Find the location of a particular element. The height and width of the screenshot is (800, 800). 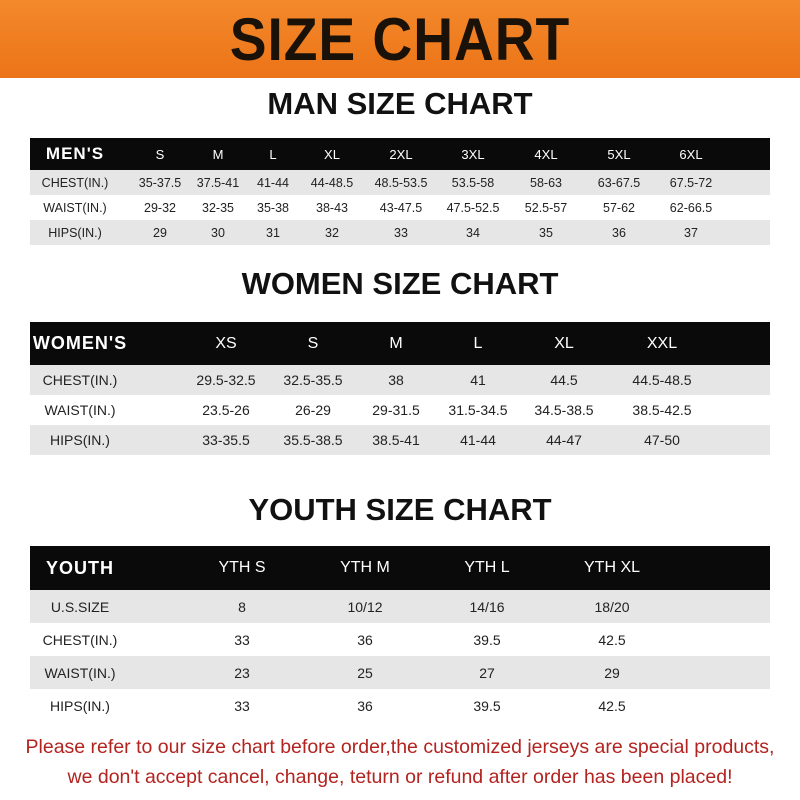

table-cell: 18/20 is located at coordinates (612, 606).